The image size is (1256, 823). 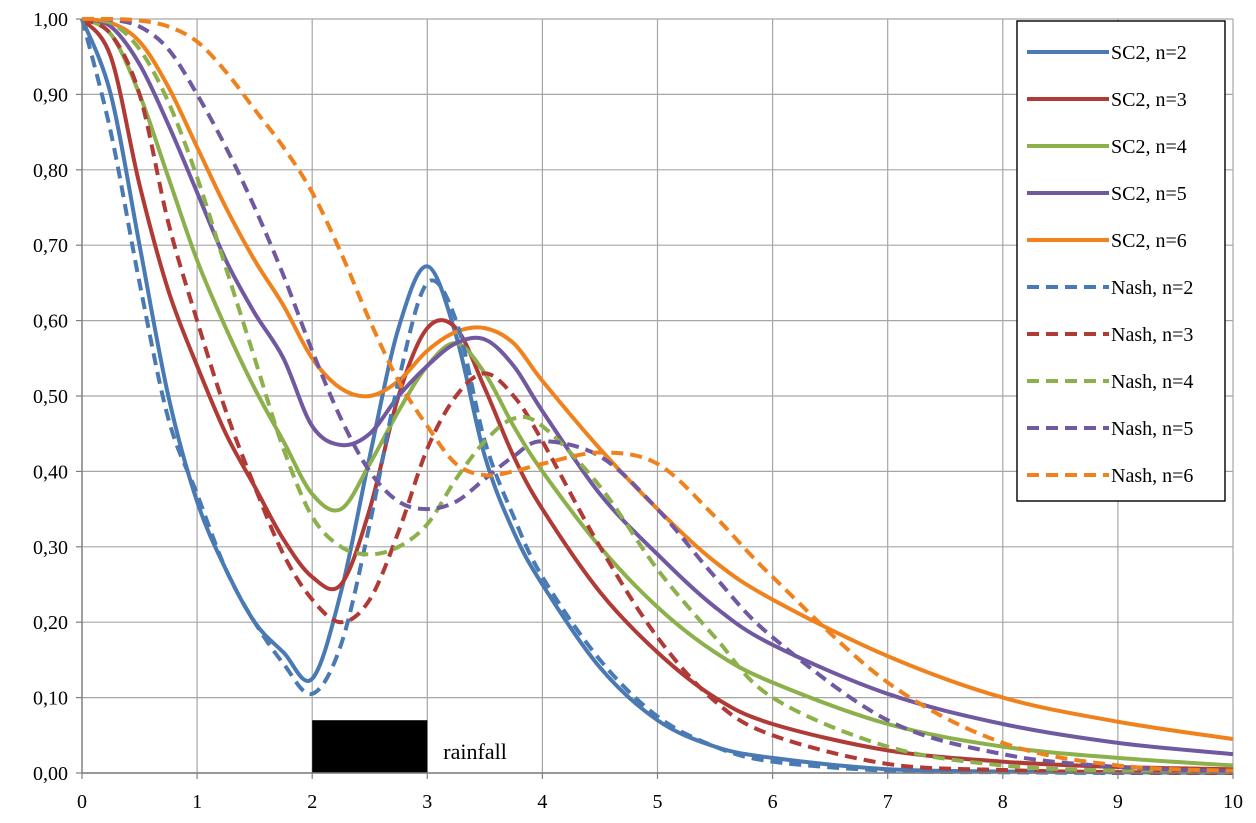 I want to click on x-tick-label: 5, so click(x=658, y=802).